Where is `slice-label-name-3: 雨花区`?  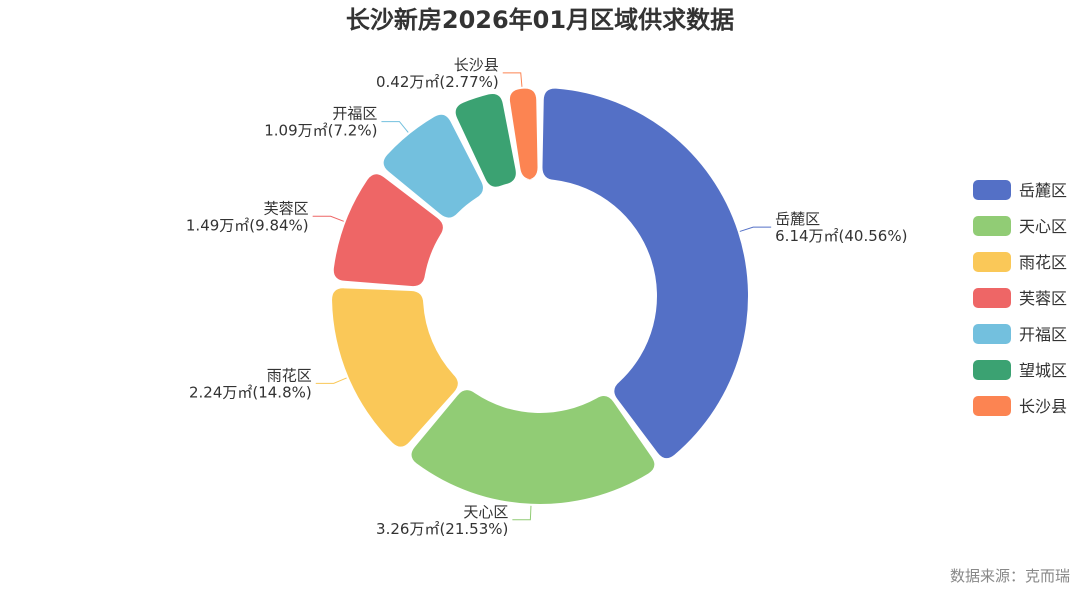
slice-label-name-3: 雨花区 is located at coordinates (289, 375).